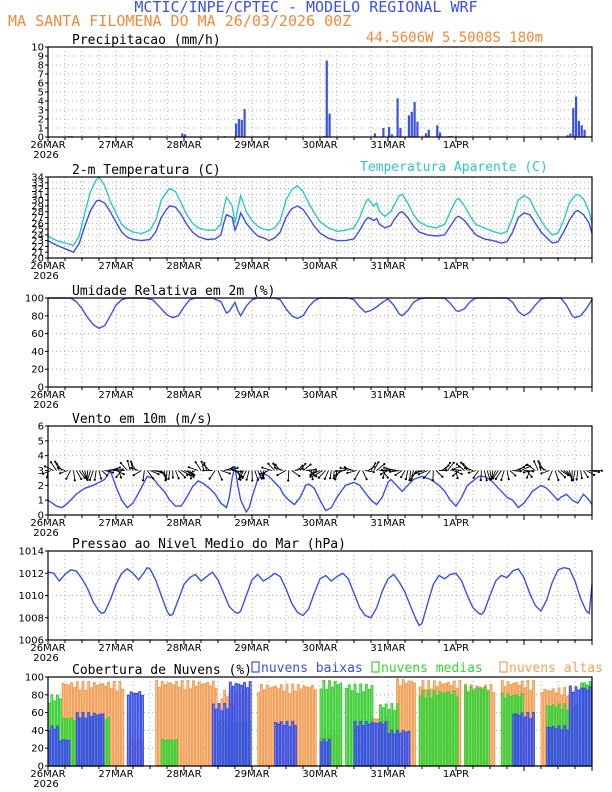 This screenshot has width=612, height=792. What do you see at coordinates (37, 189) in the screenshot?
I see `y-tick-label: 32` at bounding box center [37, 189].